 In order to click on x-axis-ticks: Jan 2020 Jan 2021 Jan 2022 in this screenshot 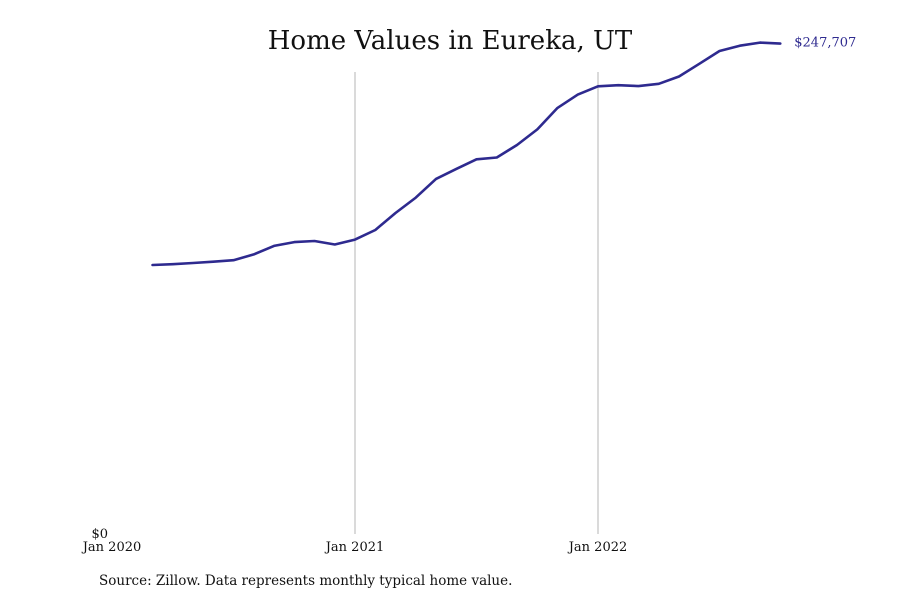, I will do `click(354, 547)`.